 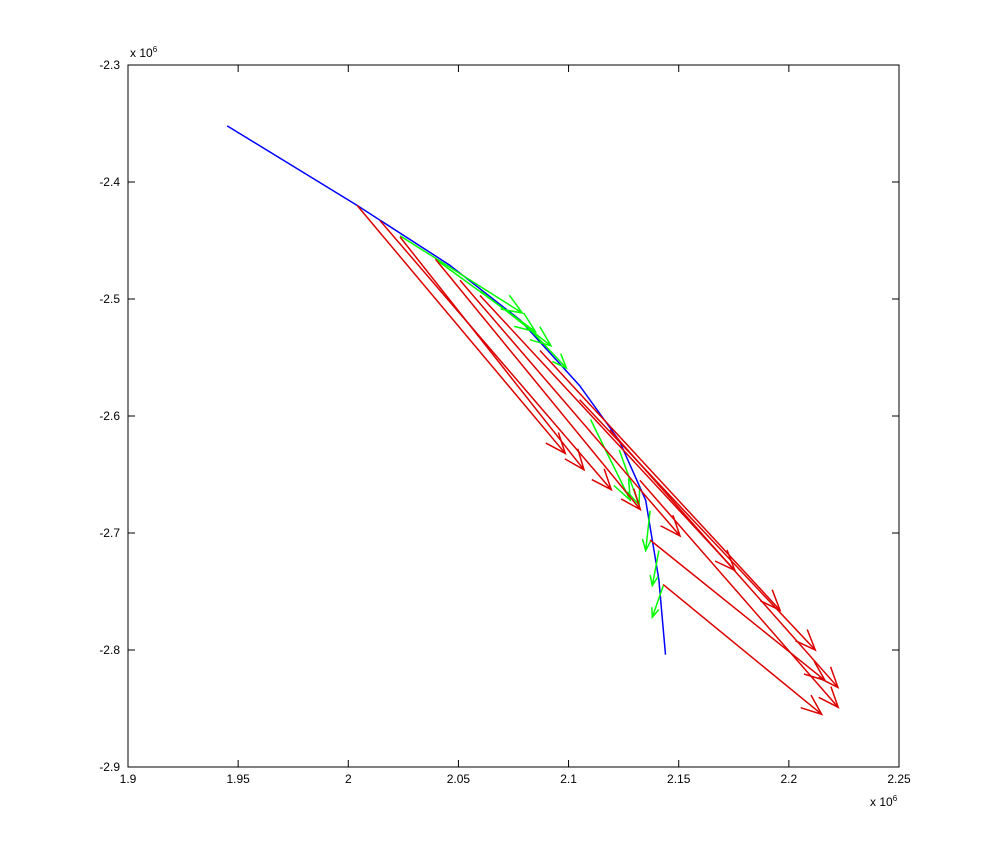 I want to click on x-tick-label: 1.9, so click(x=128, y=779).